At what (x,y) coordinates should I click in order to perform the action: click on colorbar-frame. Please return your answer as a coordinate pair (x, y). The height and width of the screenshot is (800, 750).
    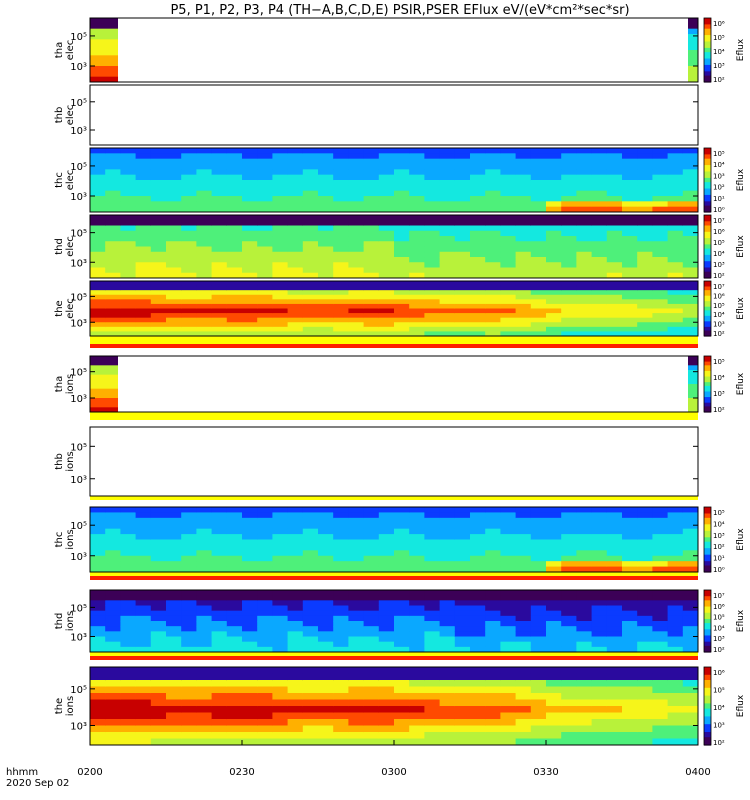
    Looking at the image, I should click on (707, 384).